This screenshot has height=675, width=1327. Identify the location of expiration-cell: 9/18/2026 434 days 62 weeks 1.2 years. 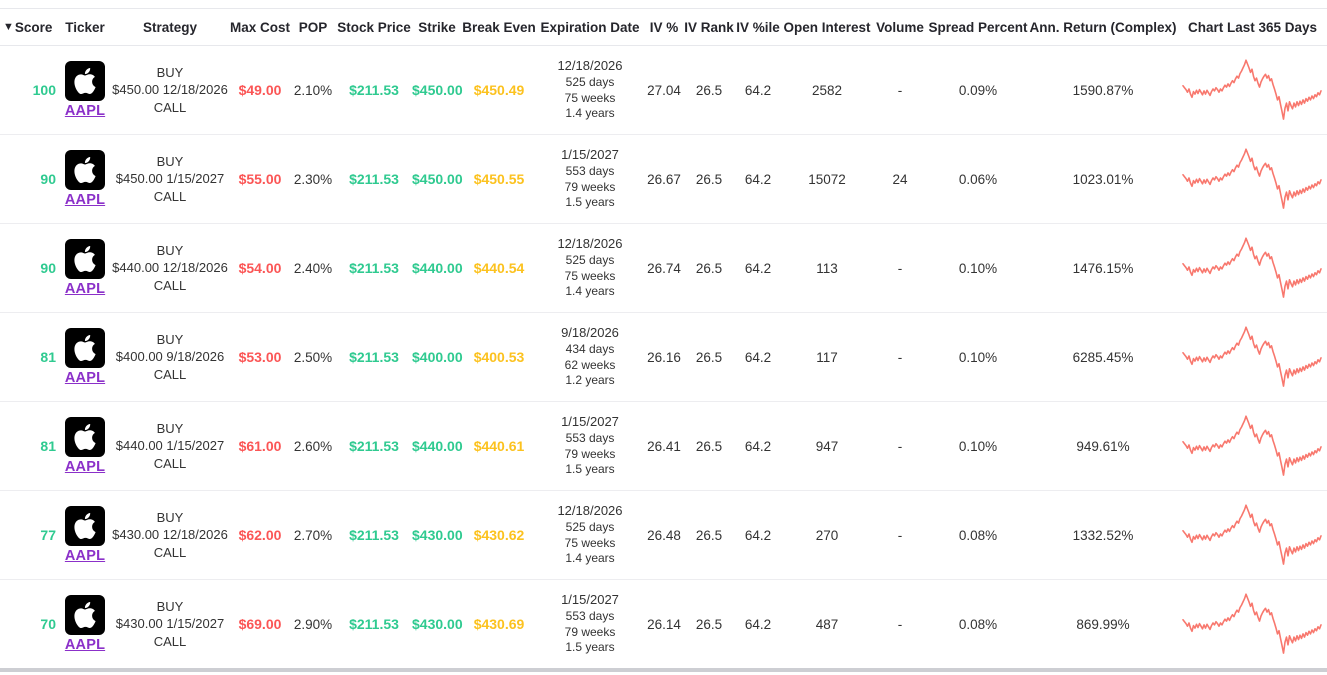
(590, 357).